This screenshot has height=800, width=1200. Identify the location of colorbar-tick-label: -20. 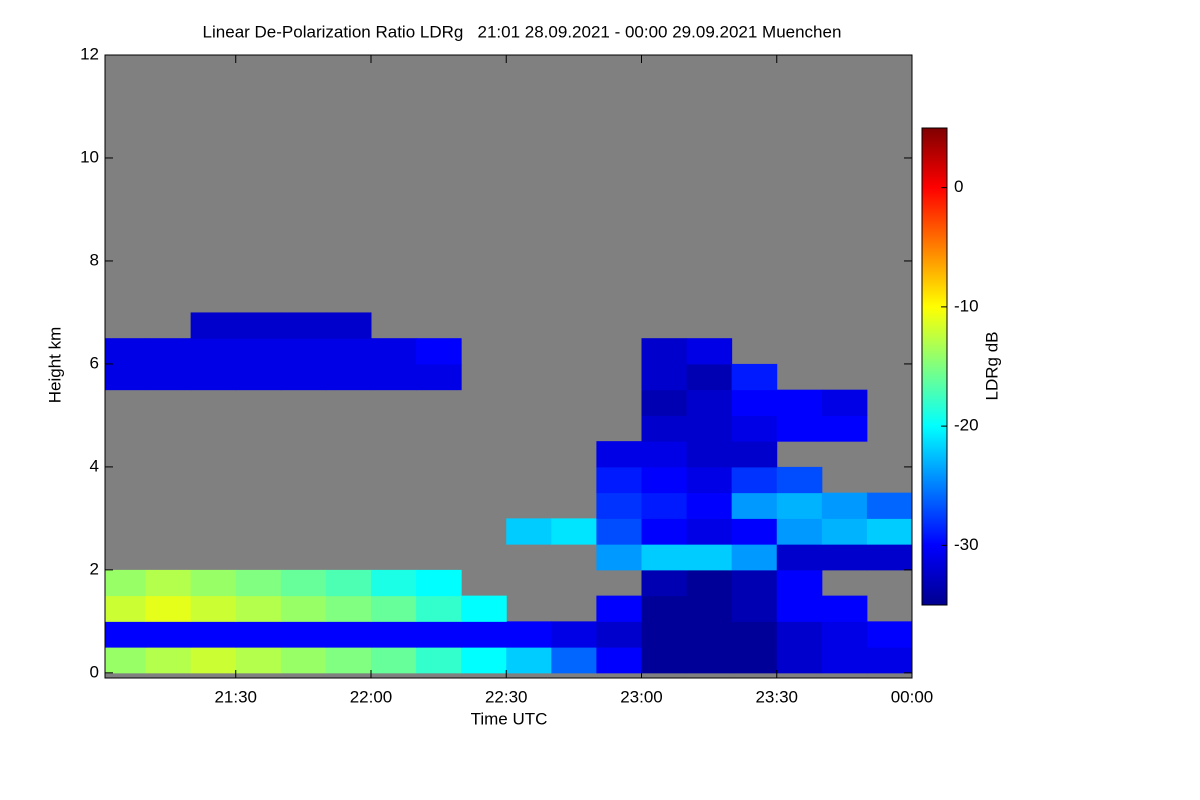
(966, 425).